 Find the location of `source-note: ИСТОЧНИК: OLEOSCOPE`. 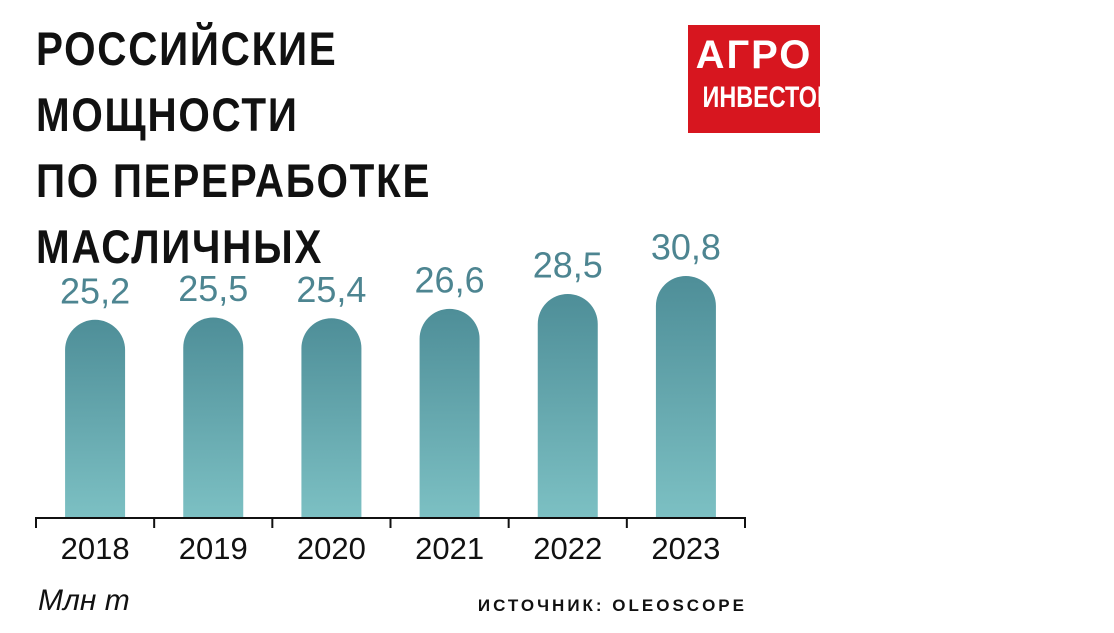

source-note: ИСТОЧНИК: OLEOSCOPE is located at coordinates (612, 605).